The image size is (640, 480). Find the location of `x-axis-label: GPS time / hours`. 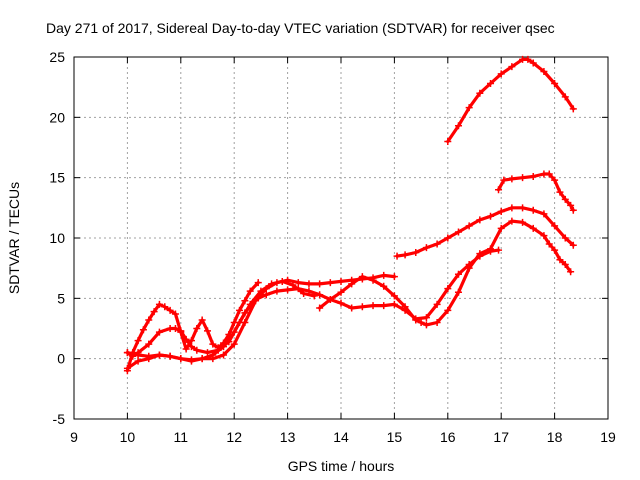

x-axis-label: GPS time / hours is located at coordinates (341, 466).